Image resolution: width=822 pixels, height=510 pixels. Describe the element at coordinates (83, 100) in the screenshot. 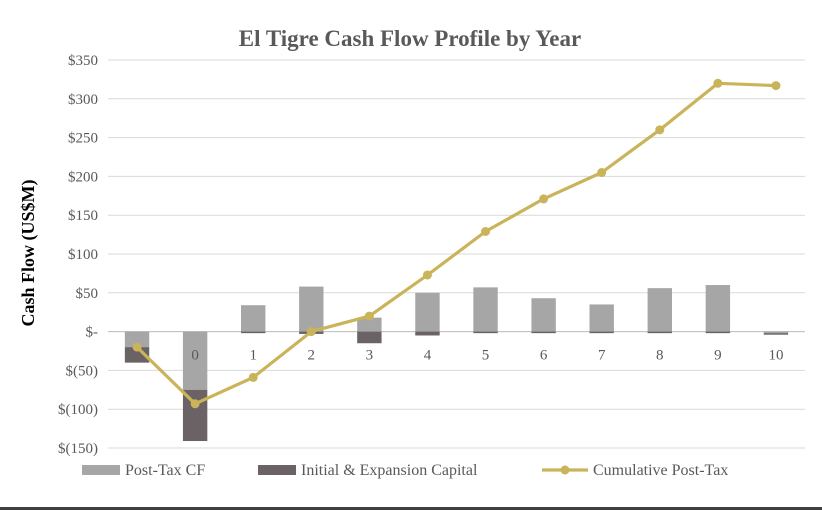

I see `y-tick-label: $300` at that location.